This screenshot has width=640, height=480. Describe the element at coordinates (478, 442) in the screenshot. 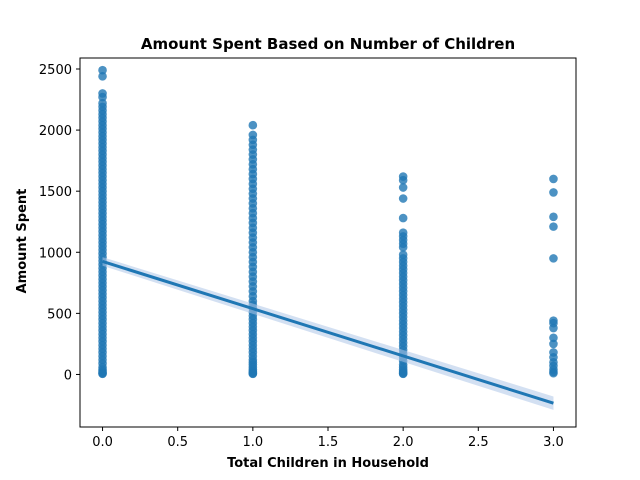

I see `x-tick-label: 2.5` at that location.